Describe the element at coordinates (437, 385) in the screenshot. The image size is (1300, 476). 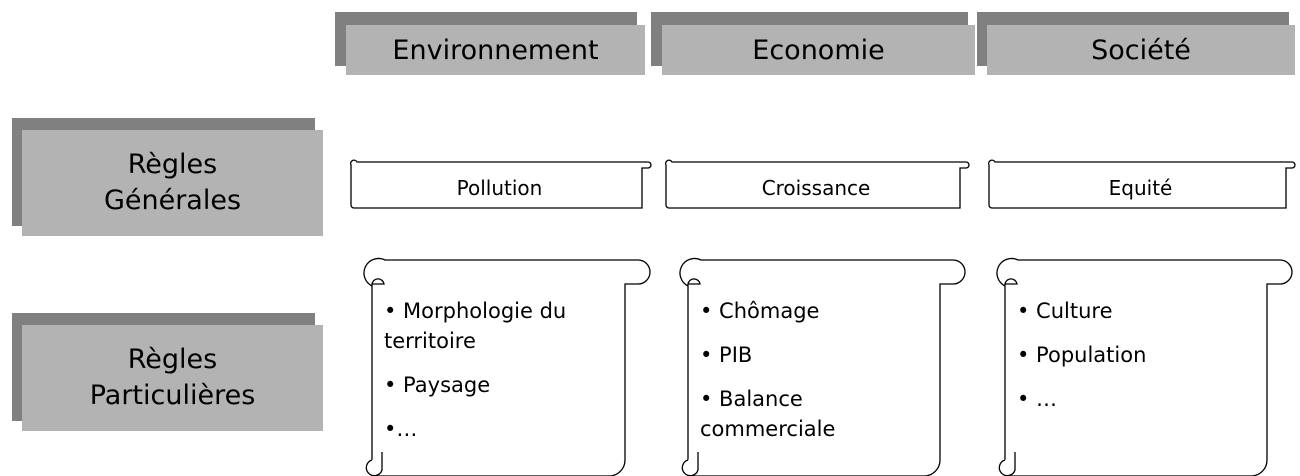
I see `list-item: • Paysage` at that location.